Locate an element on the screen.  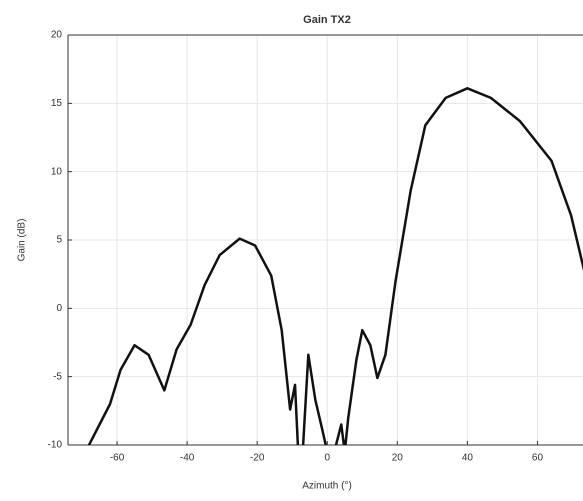
x-tick-label: -60 is located at coordinates (117, 458).